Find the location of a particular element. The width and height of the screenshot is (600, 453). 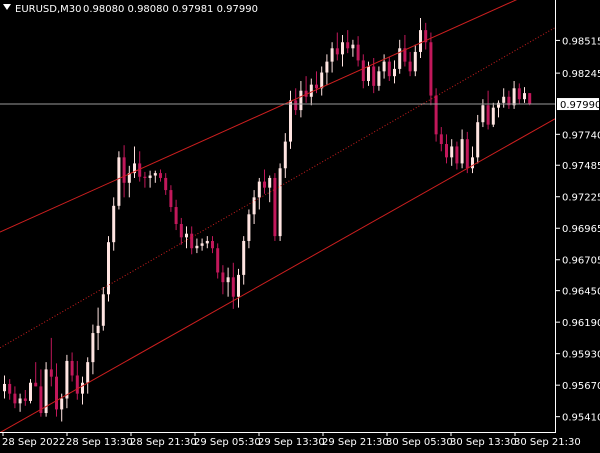

time-tick-label: 28 Sep 13:30 is located at coordinates (99, 442).